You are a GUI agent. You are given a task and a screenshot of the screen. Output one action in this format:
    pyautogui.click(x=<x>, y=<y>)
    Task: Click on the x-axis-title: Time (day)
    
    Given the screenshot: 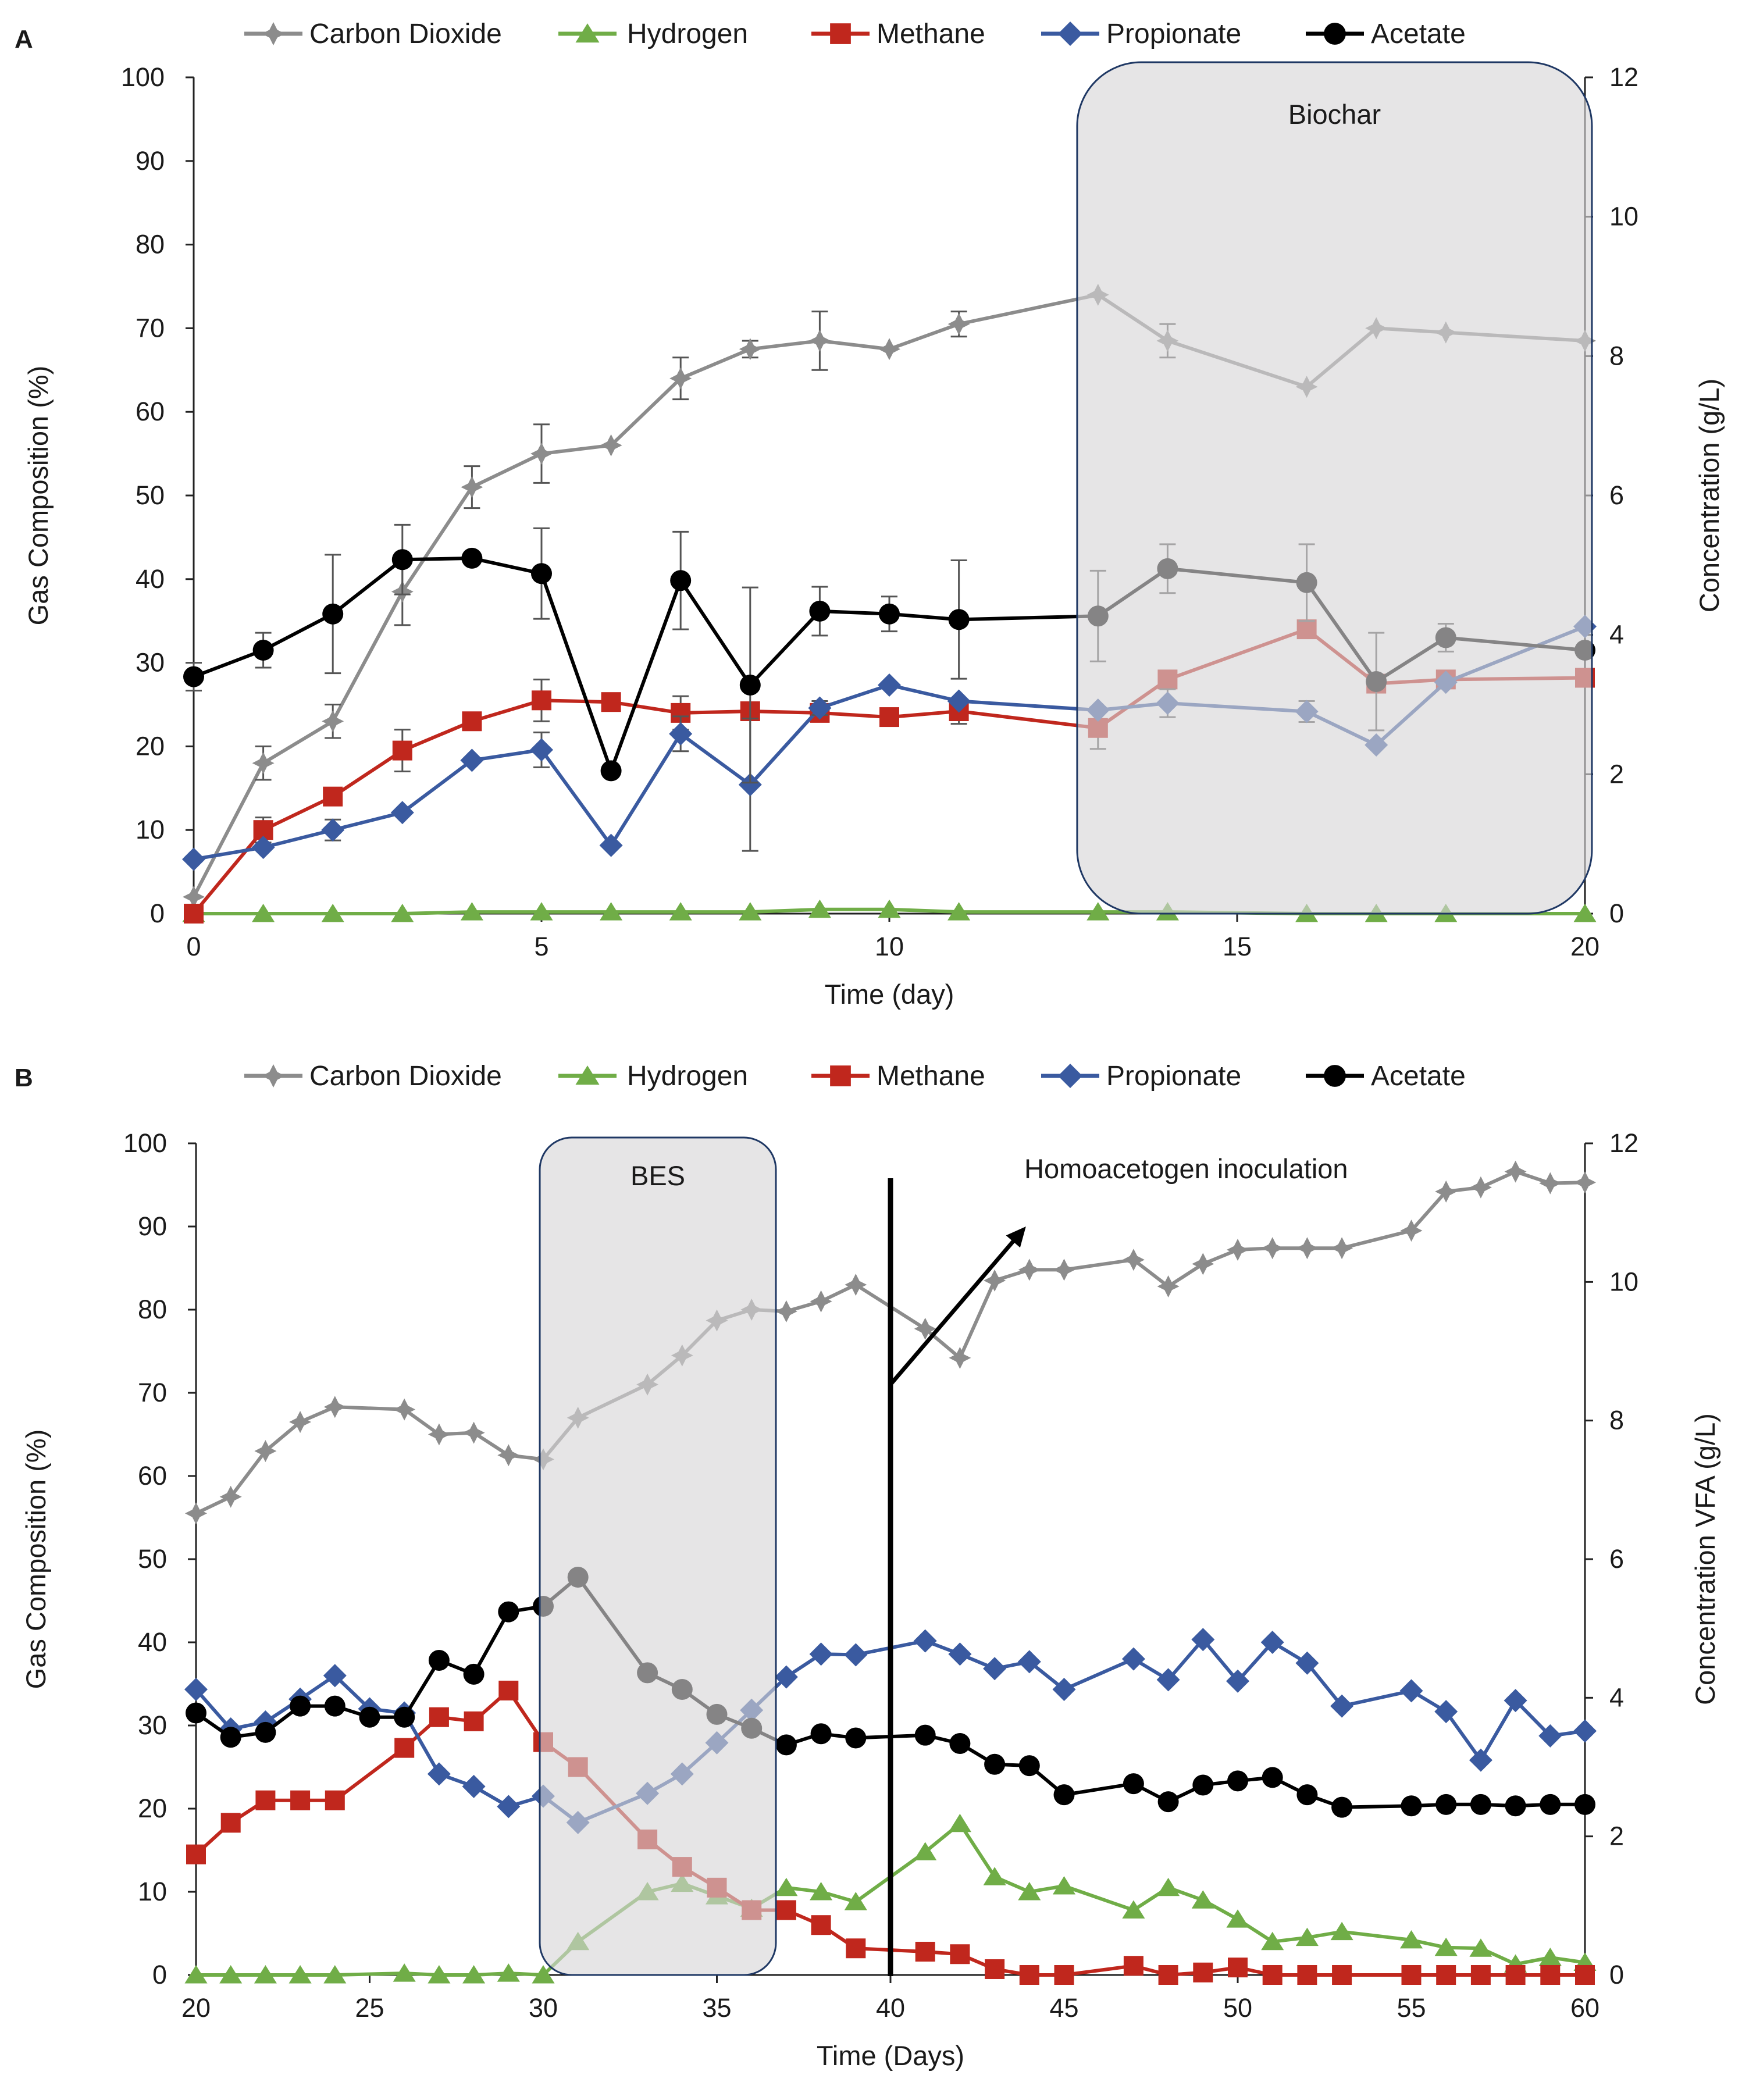 What is the action you would take?
    pyautogui.click(x=890, y=994)
    